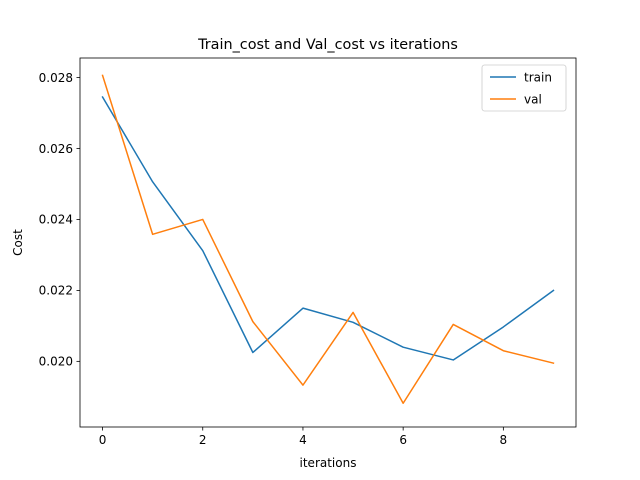 This screenshot has width=640, height=480. What do you see at coordinates (56, 149) in the screenshot?
I see `y-tick-label: 0.026` at bounding box center [56, 149].